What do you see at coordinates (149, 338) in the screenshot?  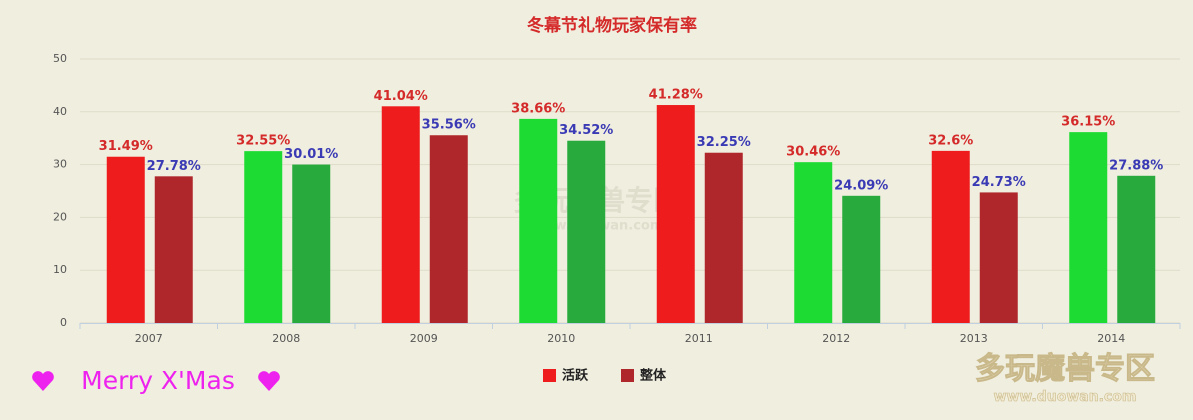 I see `x-tick-label: 2007` at bounding box center [149, 338].